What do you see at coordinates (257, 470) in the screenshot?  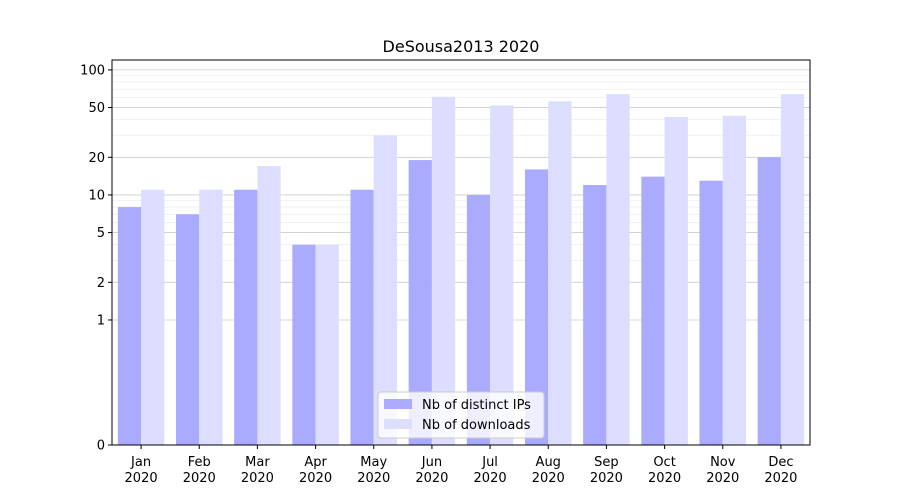 I see `x-tick-label: Mar 2020` at bounding box center [257, 470].